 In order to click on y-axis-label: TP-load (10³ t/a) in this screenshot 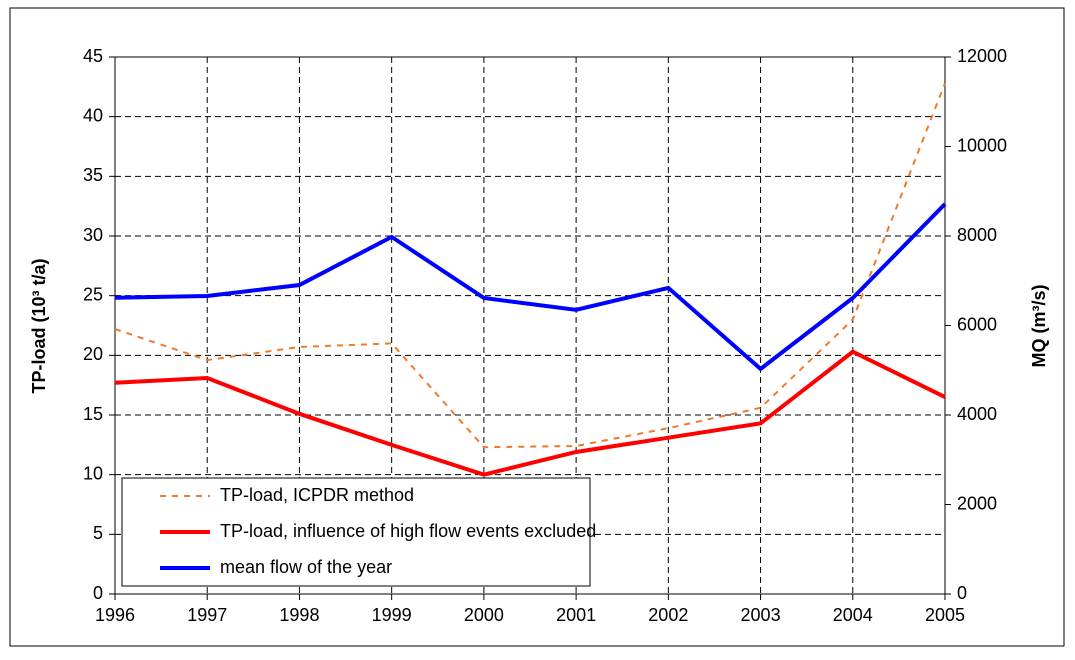, I will do `click(39, 325)`.